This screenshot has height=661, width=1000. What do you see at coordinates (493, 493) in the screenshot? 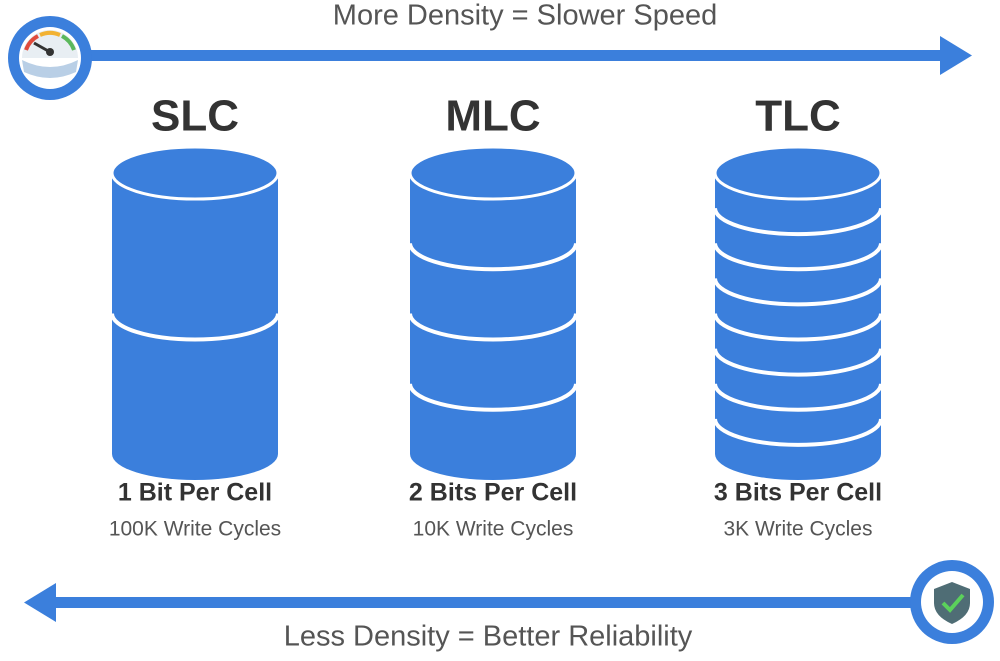
I see `bits-label: 2 Bits Per Cell` at bounding box center [493, 493].